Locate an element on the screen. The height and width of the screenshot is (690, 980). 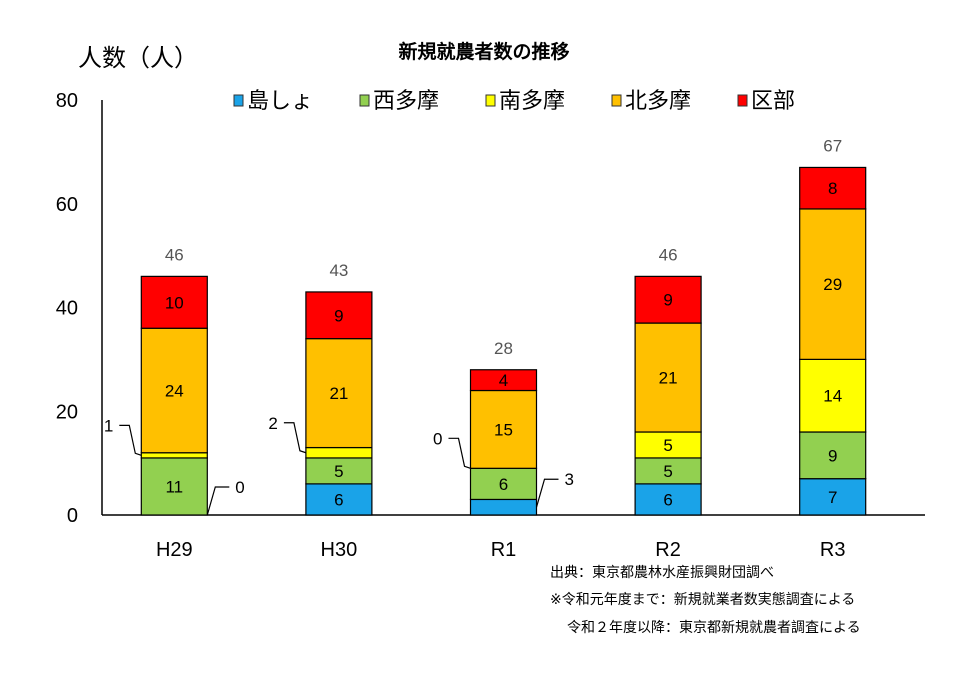
legend: 島しょ 西多摩 南多摩 北多摩 区部 is located at coordinates (514, 101).